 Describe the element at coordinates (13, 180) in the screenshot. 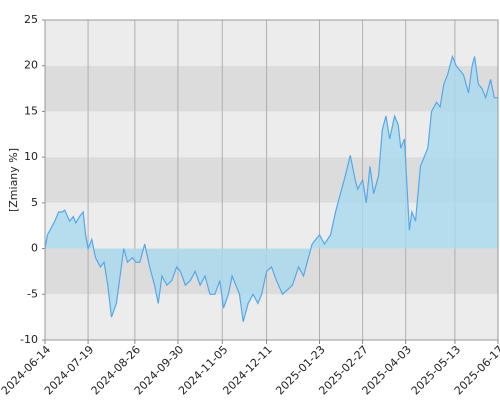

I see `y-axis-label: [Zmiany %]` at that location.